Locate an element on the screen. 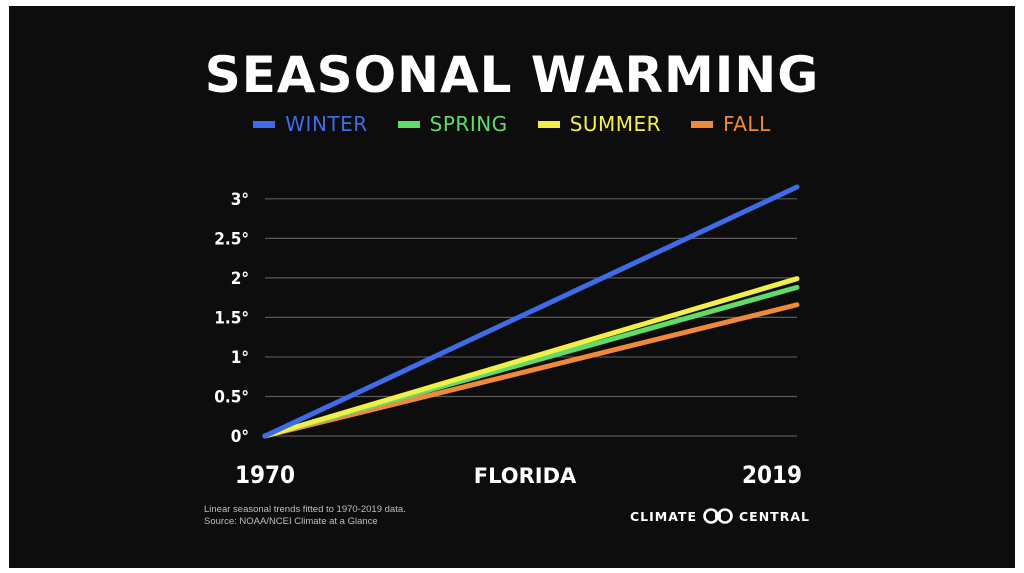 This screenshot has height=573, width=1024. y-tick-label: 1.5° is located at coordinates (231, 318).